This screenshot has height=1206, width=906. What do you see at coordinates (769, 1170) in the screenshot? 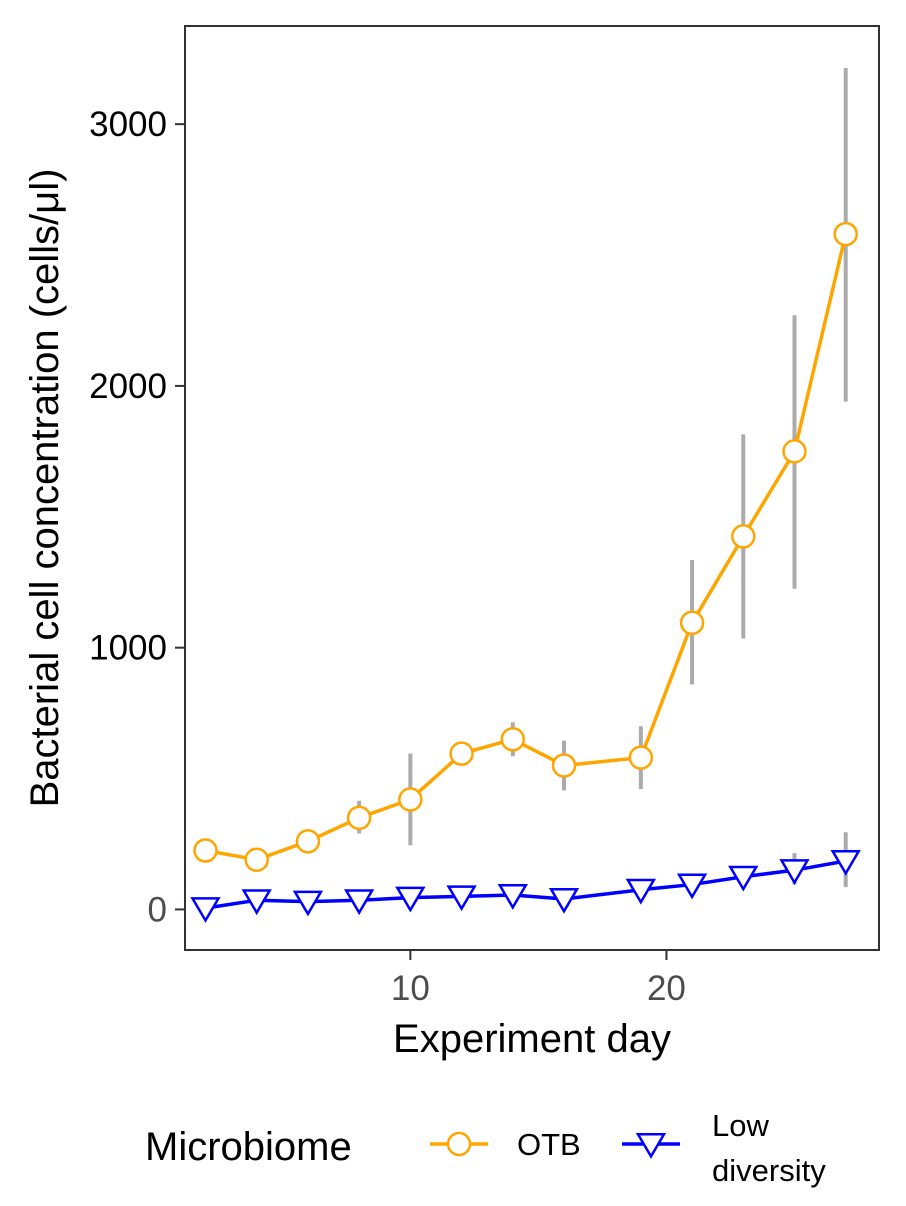
I see `legend-label-line: diversity` at bounding box center [769, 1170].